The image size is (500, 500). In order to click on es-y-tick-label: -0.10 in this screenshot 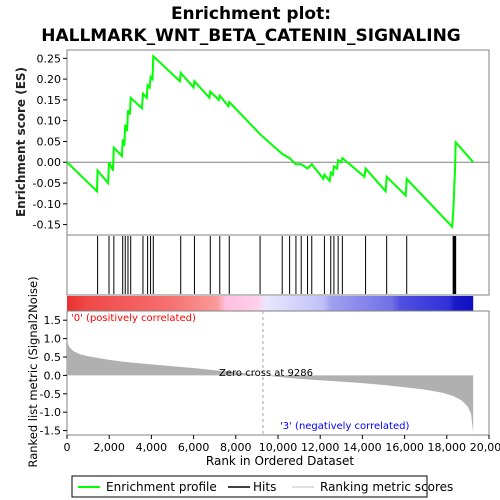, I will do `click(47, 204)`.